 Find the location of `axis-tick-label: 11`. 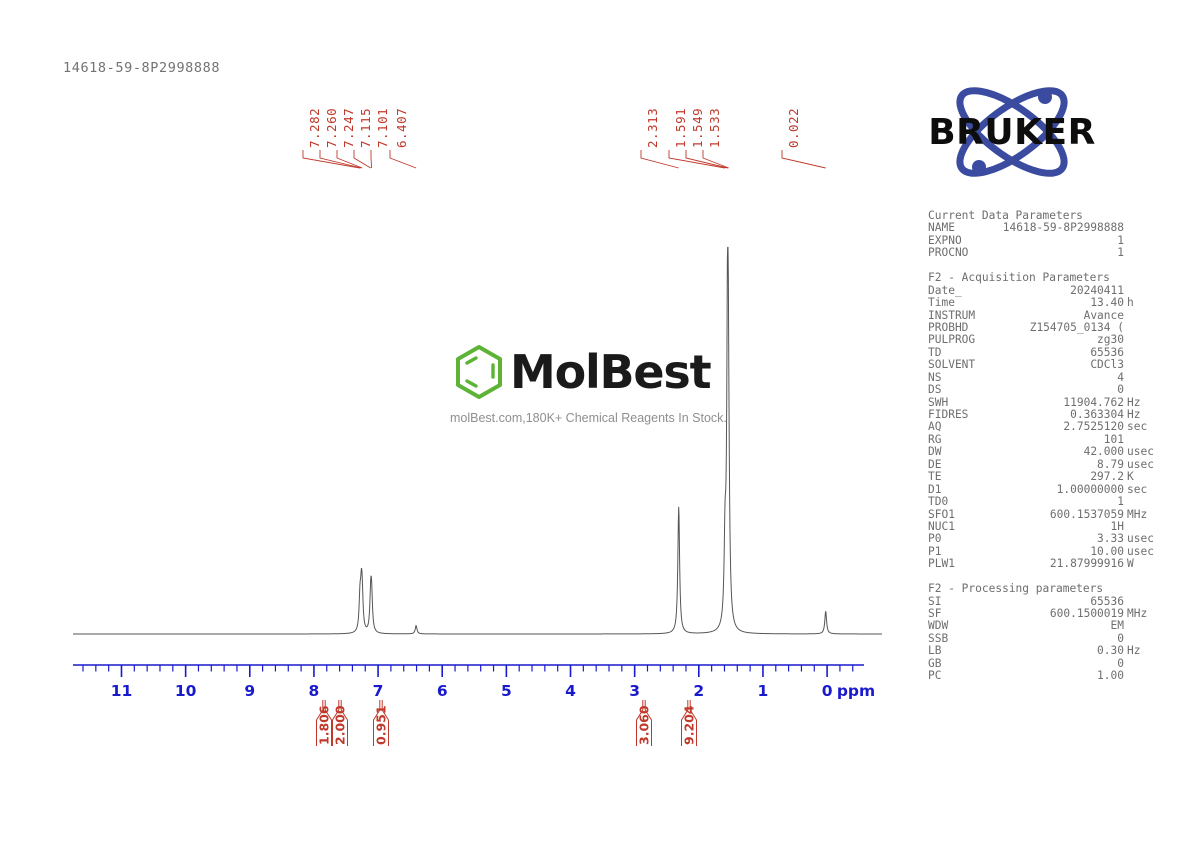

axis-tick-label: 11 is located at coordinates (122, 691).